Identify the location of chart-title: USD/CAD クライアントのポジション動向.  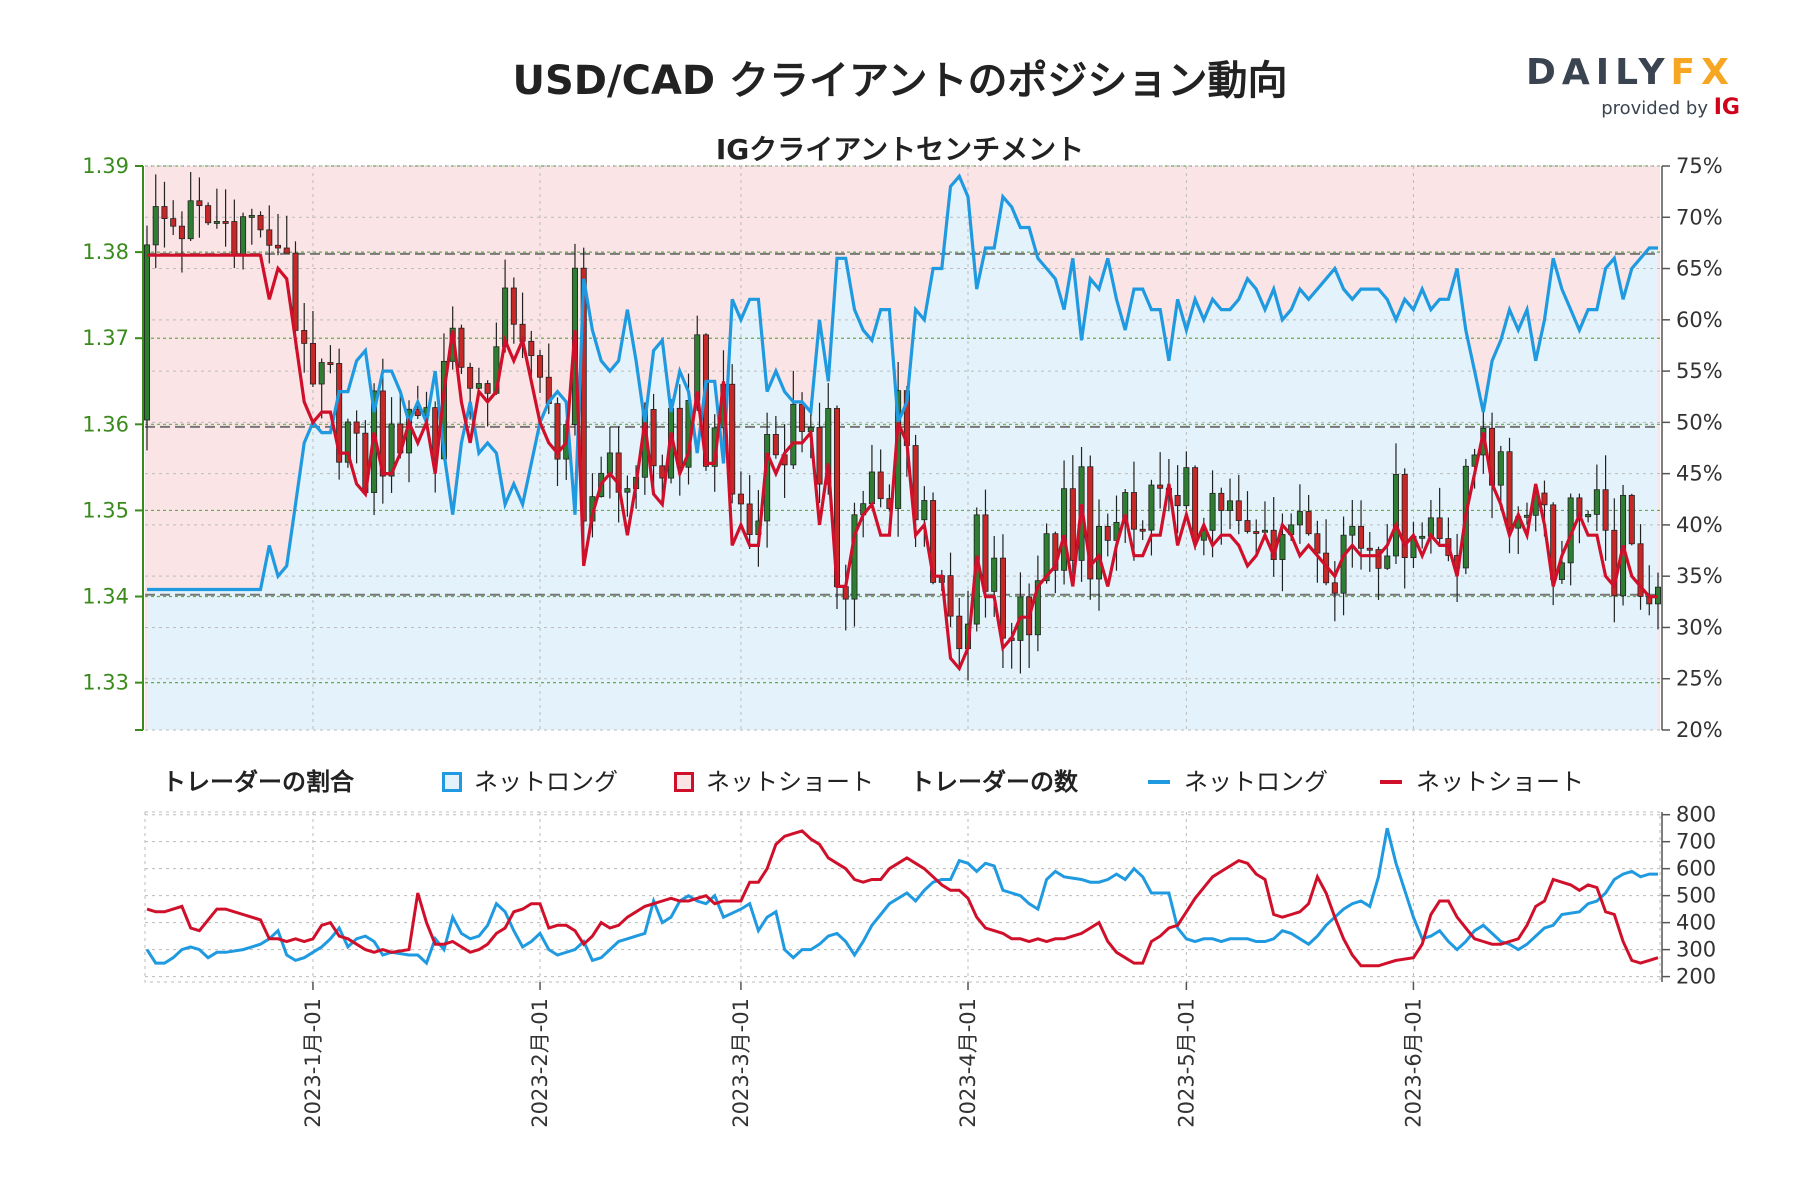
(900, 81).